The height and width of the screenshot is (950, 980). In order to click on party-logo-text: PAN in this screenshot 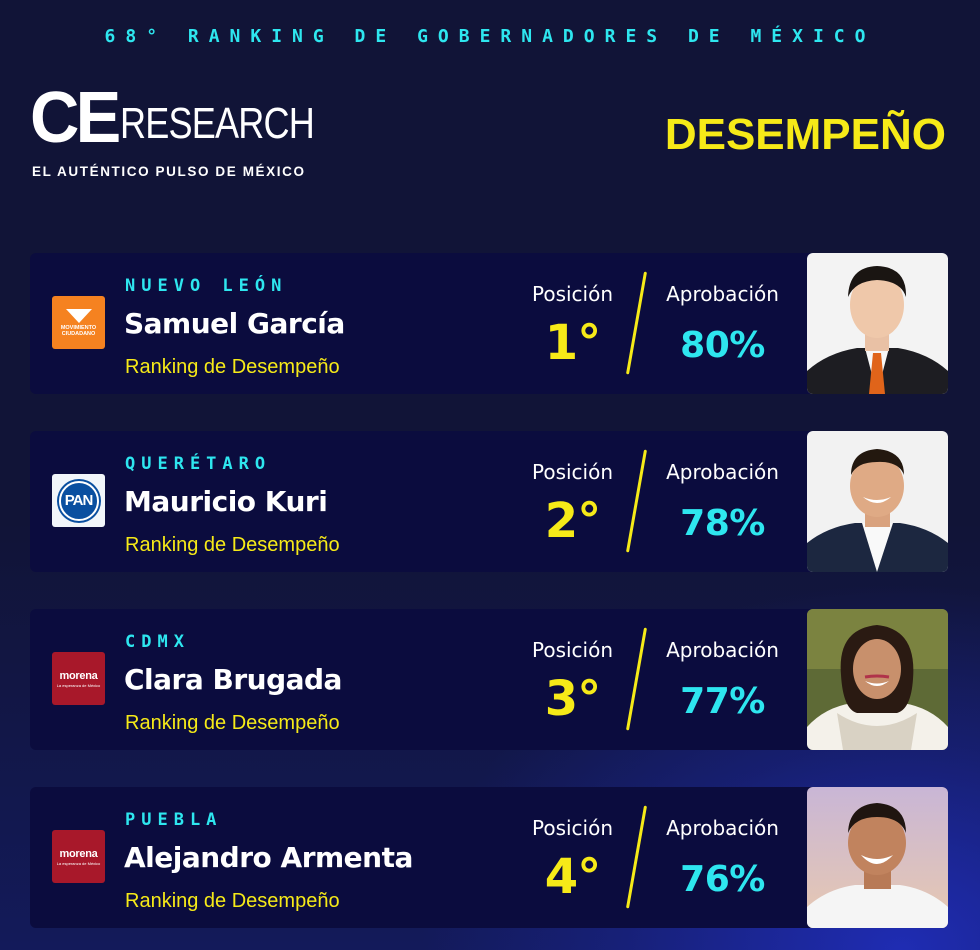, I will do `click(78, 500)`.